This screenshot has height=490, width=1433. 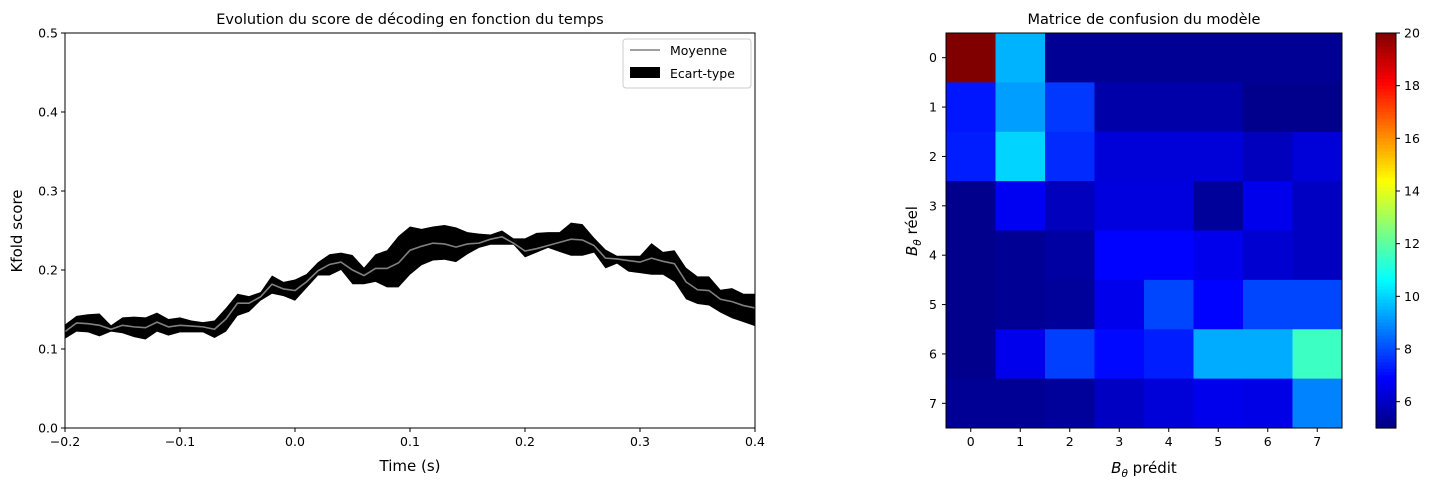 What do you see at coordinates (687, 63) in the screenshot?
I see `line-chart-legend: Moyenne Ecart-type` at bounding box center [687, 63].